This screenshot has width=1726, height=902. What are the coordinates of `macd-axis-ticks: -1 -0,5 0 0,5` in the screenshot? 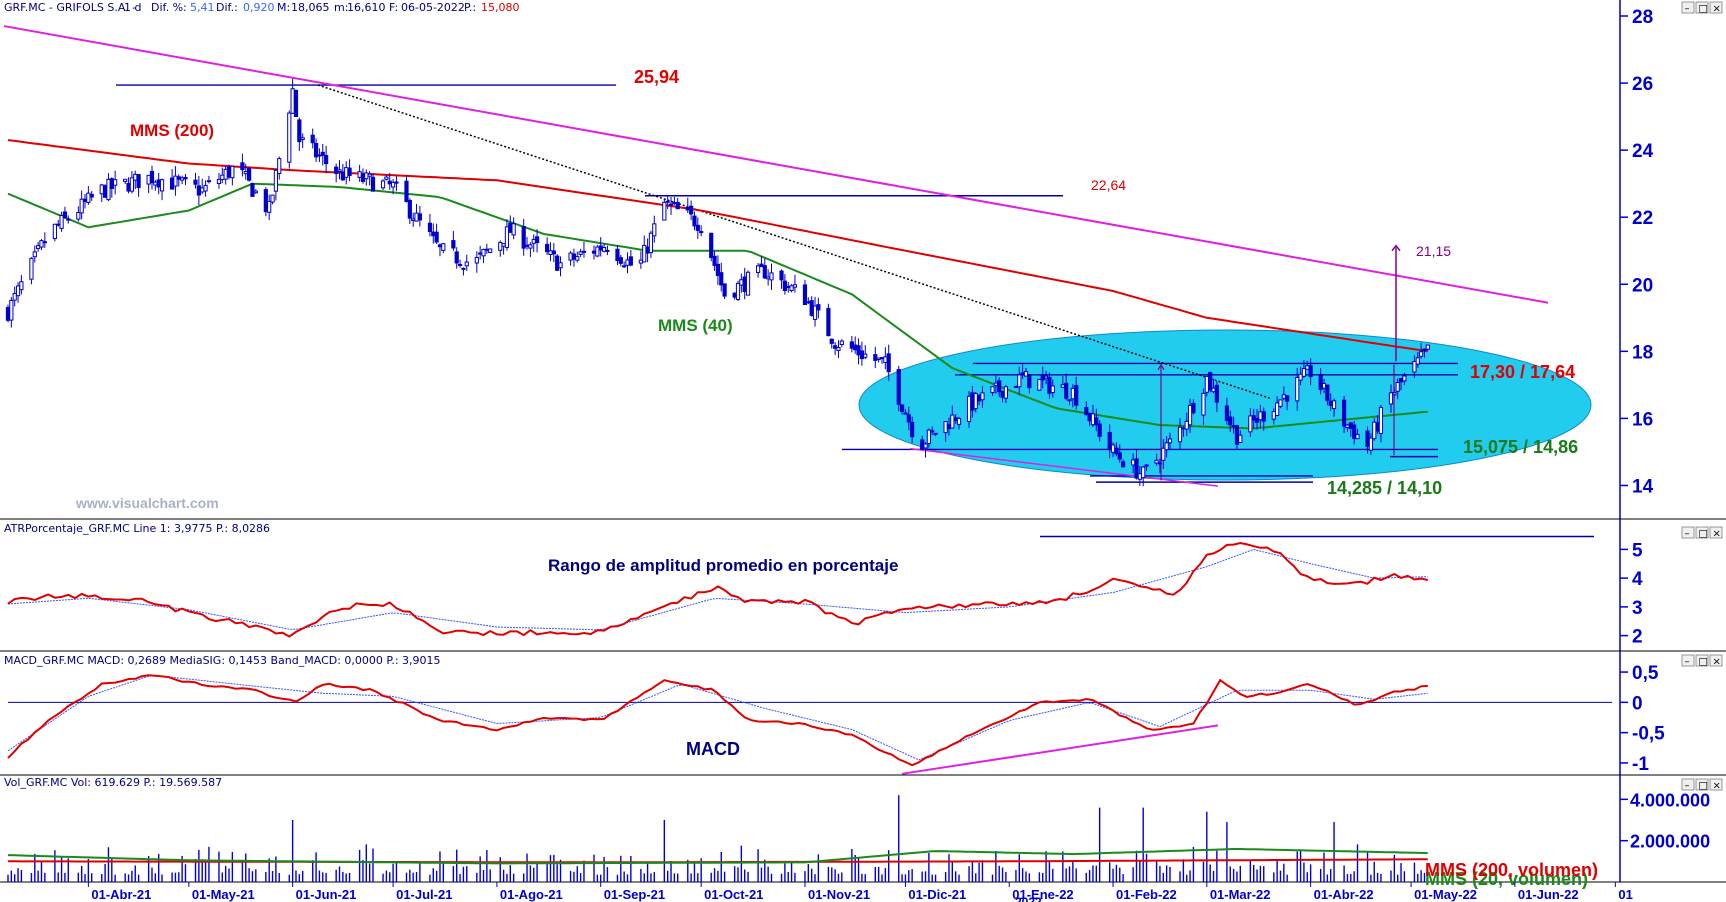 It's located at (1642, 719).